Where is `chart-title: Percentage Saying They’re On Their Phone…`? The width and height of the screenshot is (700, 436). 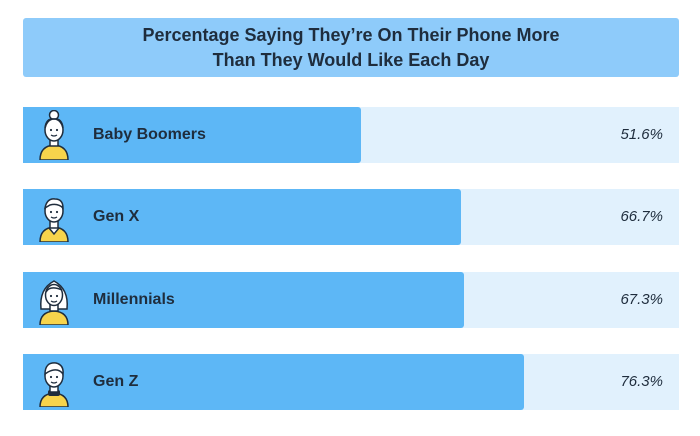
chart-title: Percentage Saying They’re On Their Phone… is located at coordinates (351, 47).